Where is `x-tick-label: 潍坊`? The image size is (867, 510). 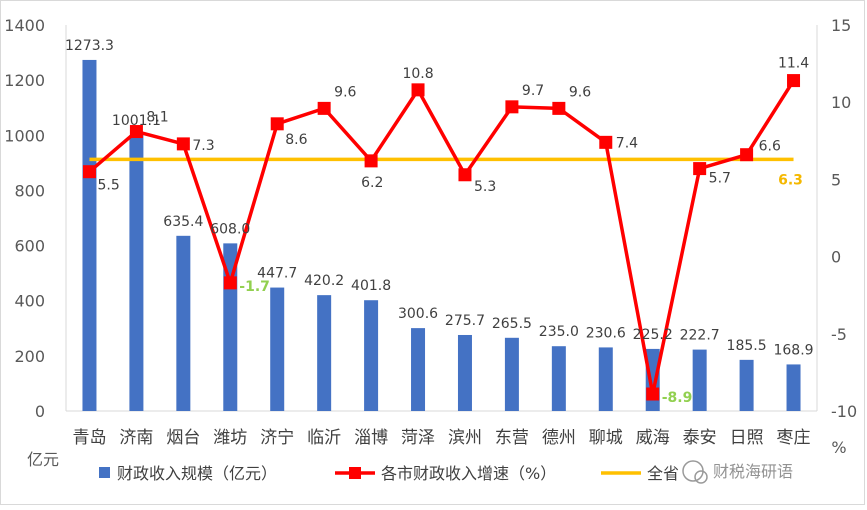 x-tick-label: 潍坊 is located at coordinates (230, 438).